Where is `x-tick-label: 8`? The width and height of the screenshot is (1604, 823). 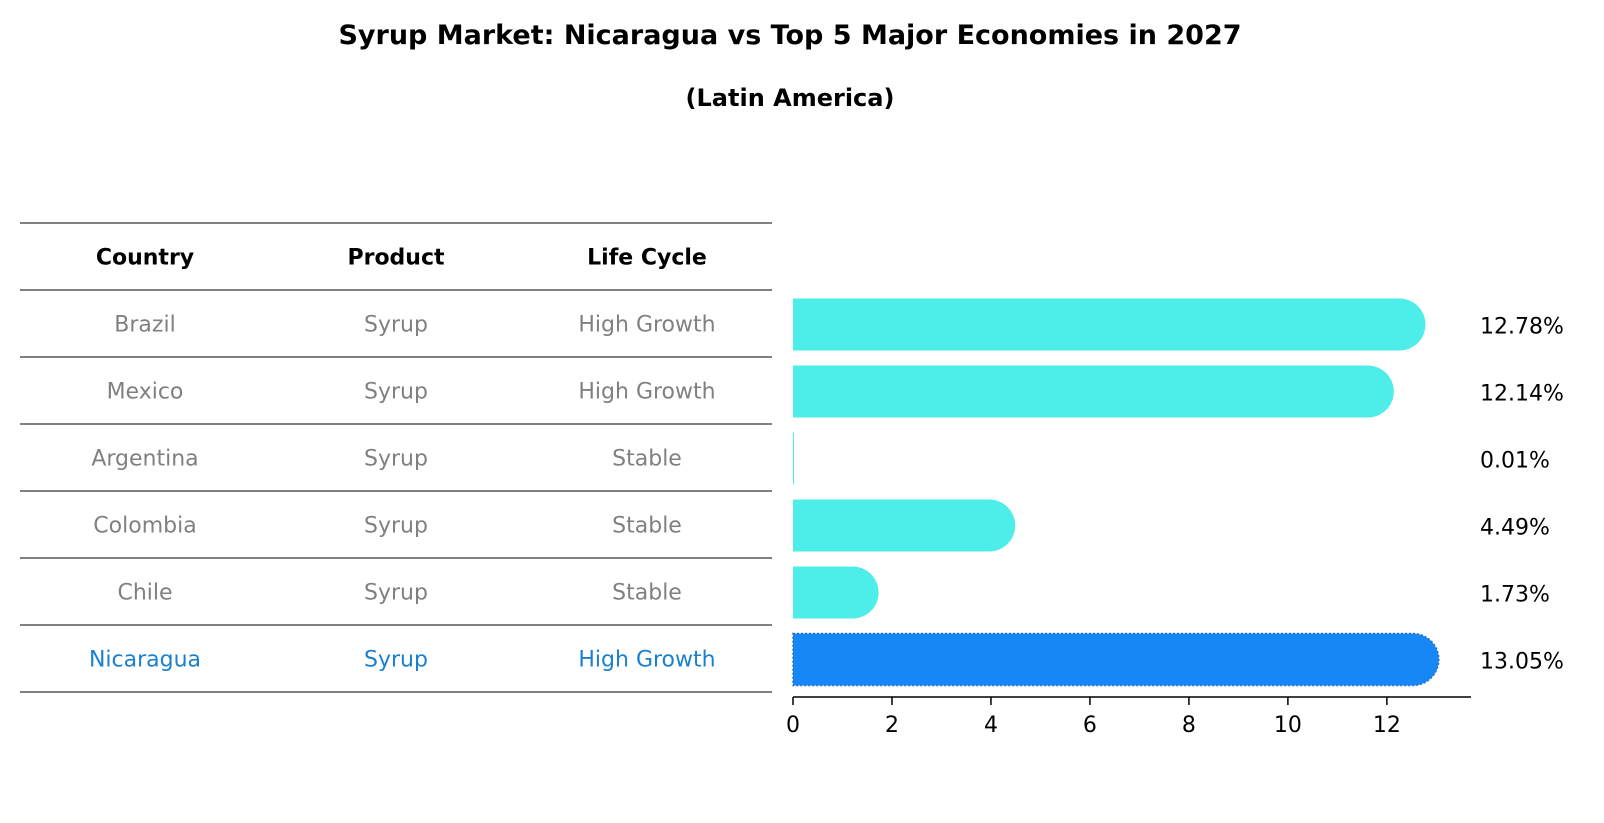 x-tick-label: 8 is located at coordinates (1189, 725).